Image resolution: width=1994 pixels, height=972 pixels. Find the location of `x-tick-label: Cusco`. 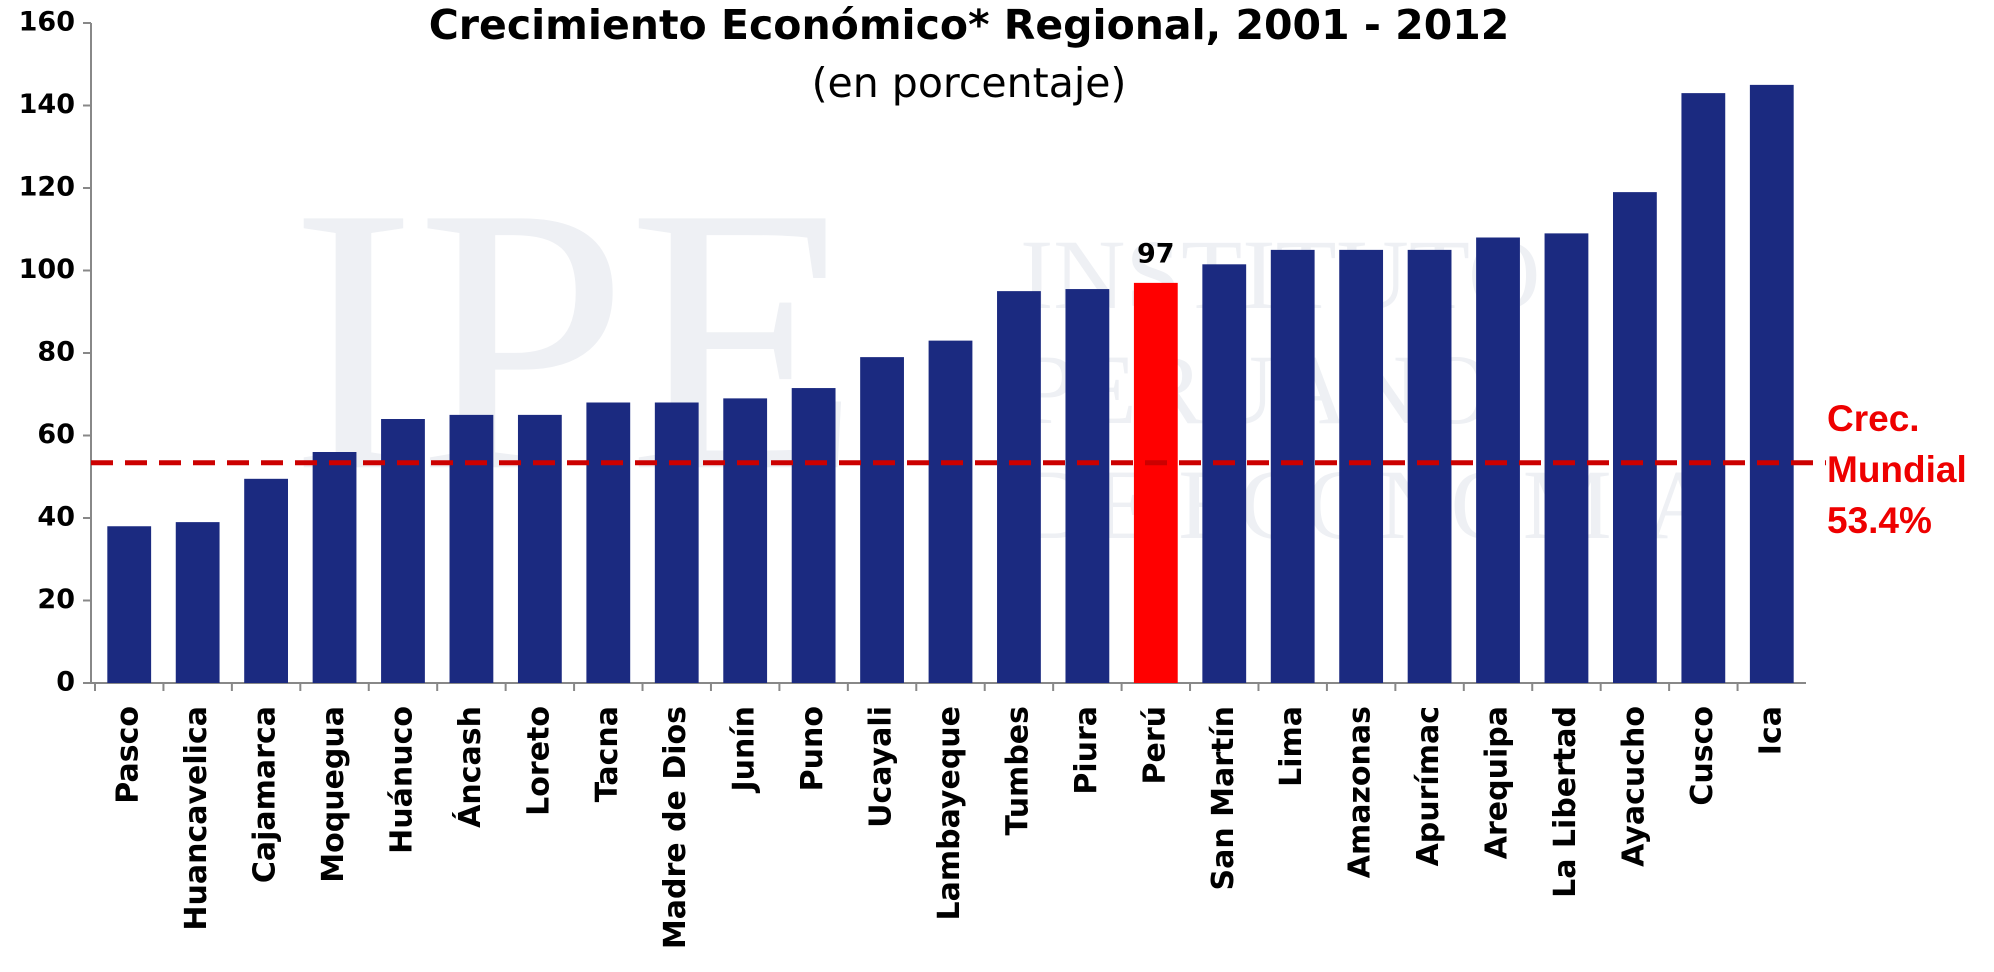

x-tick-label: Cusco is located at coordinates (1702, 756).